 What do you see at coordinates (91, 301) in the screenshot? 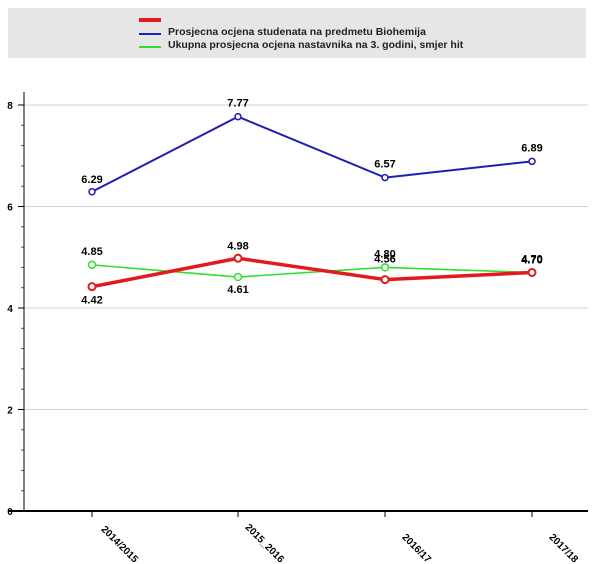
I see `data-label-0-0: 4.42` at bounding box center [91, 301].